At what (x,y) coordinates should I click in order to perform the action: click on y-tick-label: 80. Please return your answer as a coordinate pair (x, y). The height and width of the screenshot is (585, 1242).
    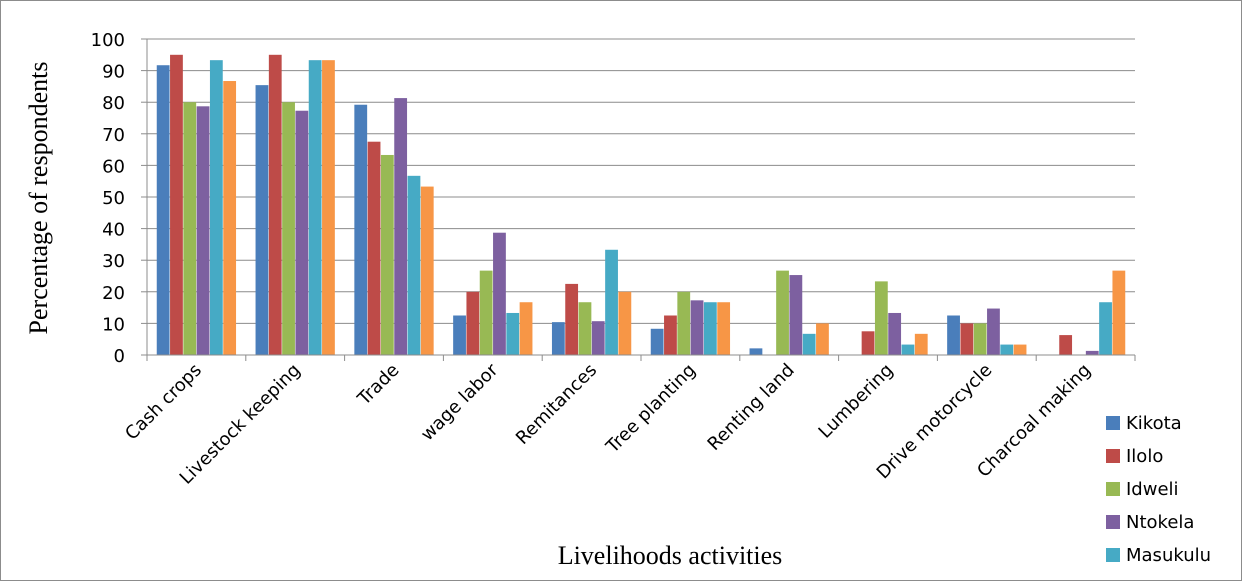
    Looking at the image, I should click on (113, 103).